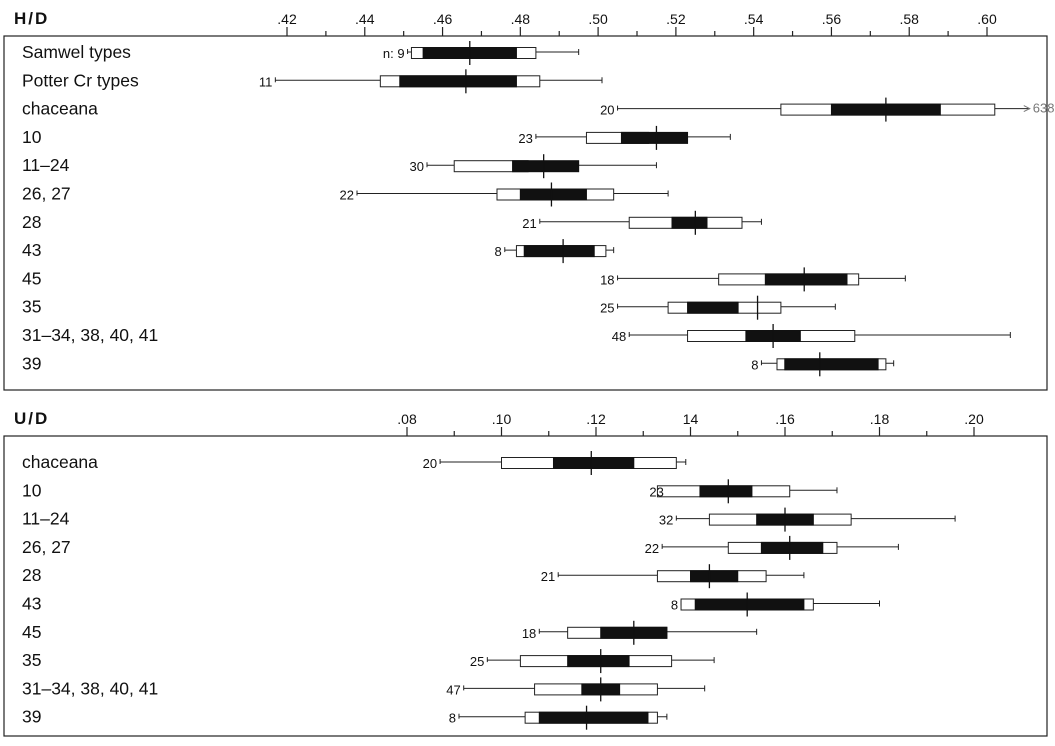 The image size is (1055, 746). Describe the element at coordinates (365, 19) in the screenshot. I see `tick-label: .44` at that location.